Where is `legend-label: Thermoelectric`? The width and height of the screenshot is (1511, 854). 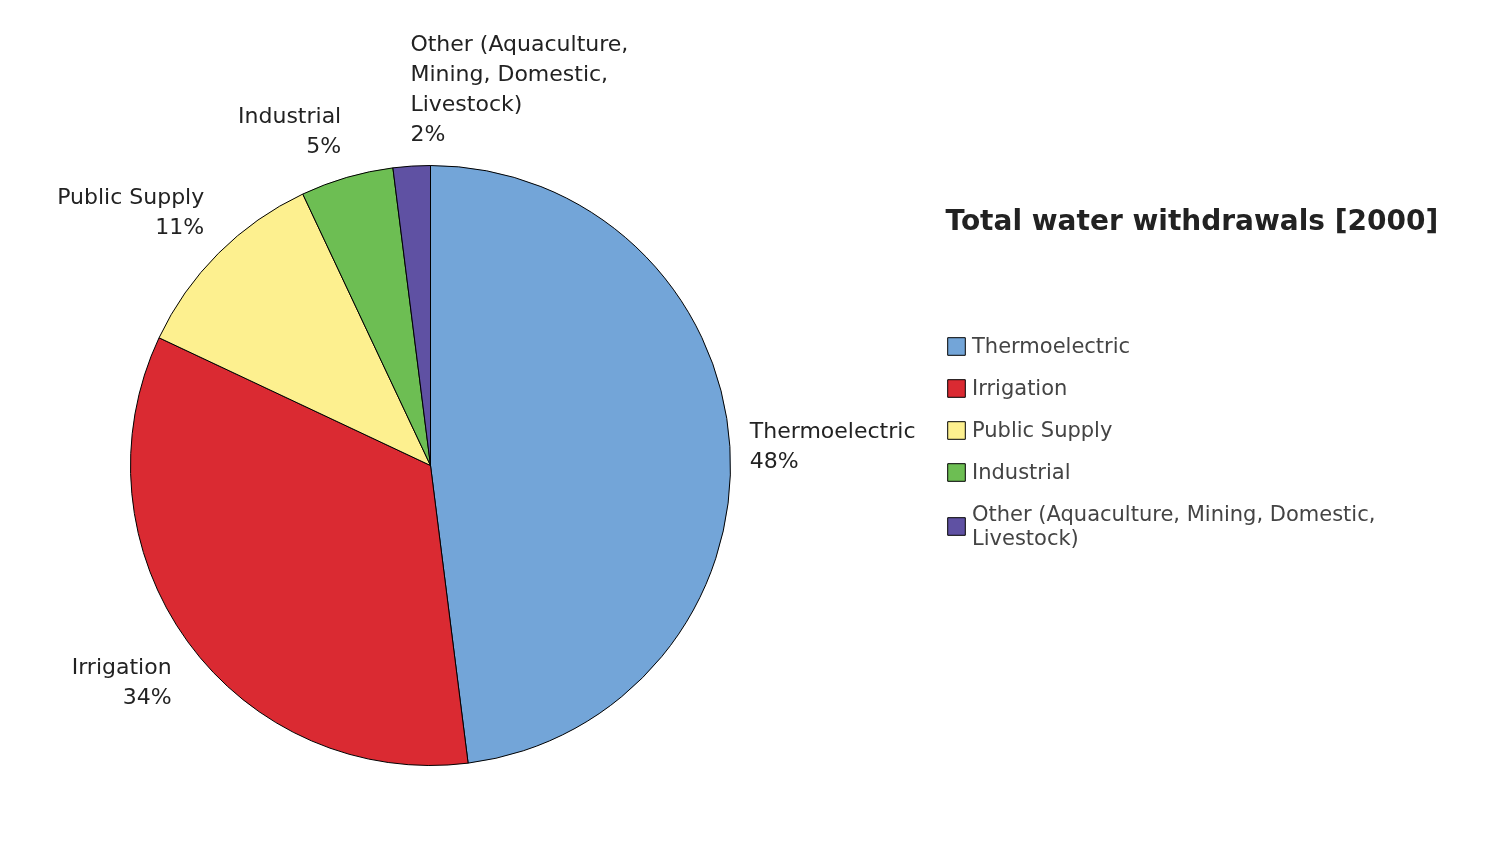 legend-label: Thermoelectric is located at coordinates (1051, 346).